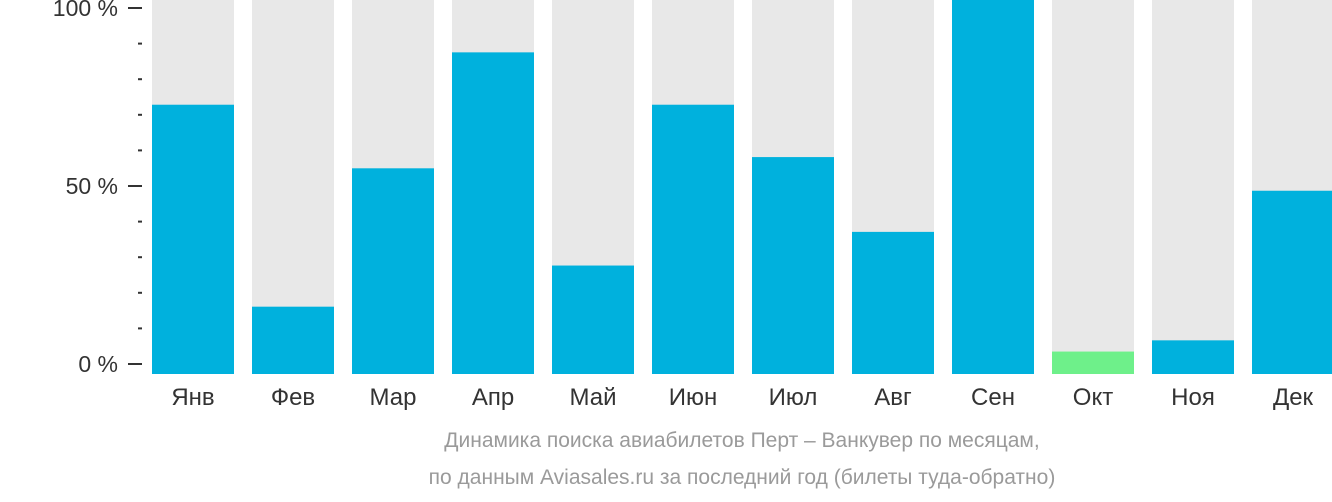 The height and width of the screenshot is (502, 1332). What do you see at coordinates (893, 397) in the screenshot?
I see `x-tick-label: Авг` at bounding box center [893, 397].